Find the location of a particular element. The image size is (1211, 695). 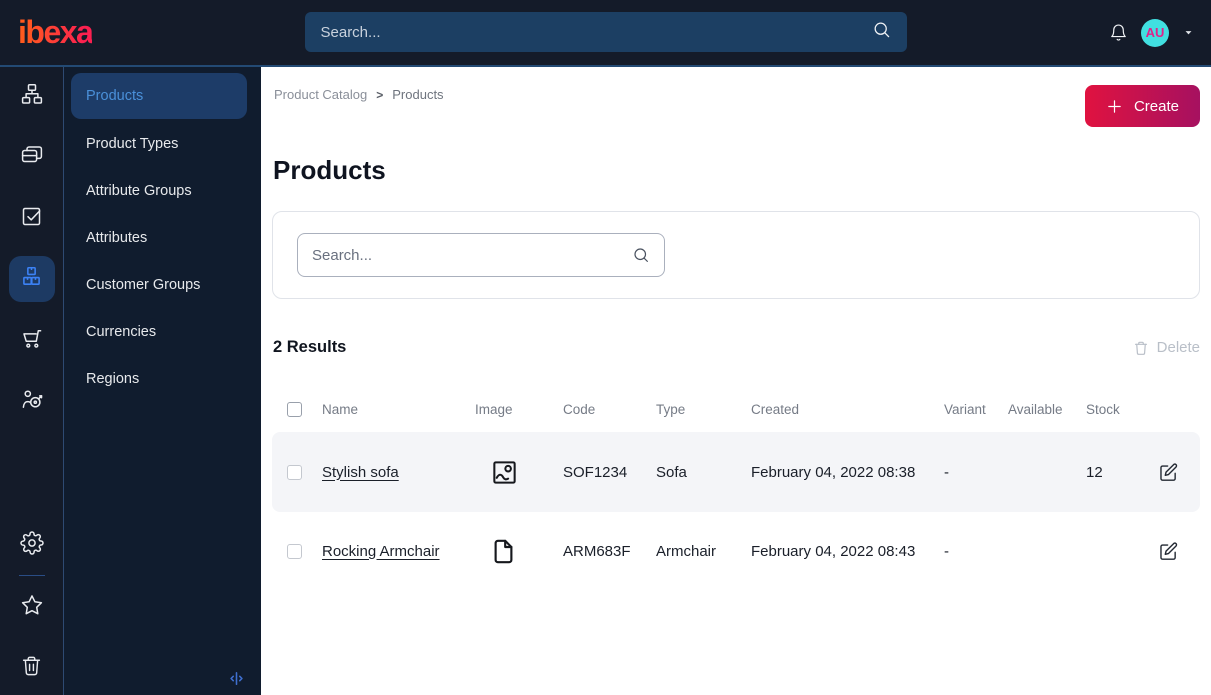

file-icon is located at coordinates (519, 551).